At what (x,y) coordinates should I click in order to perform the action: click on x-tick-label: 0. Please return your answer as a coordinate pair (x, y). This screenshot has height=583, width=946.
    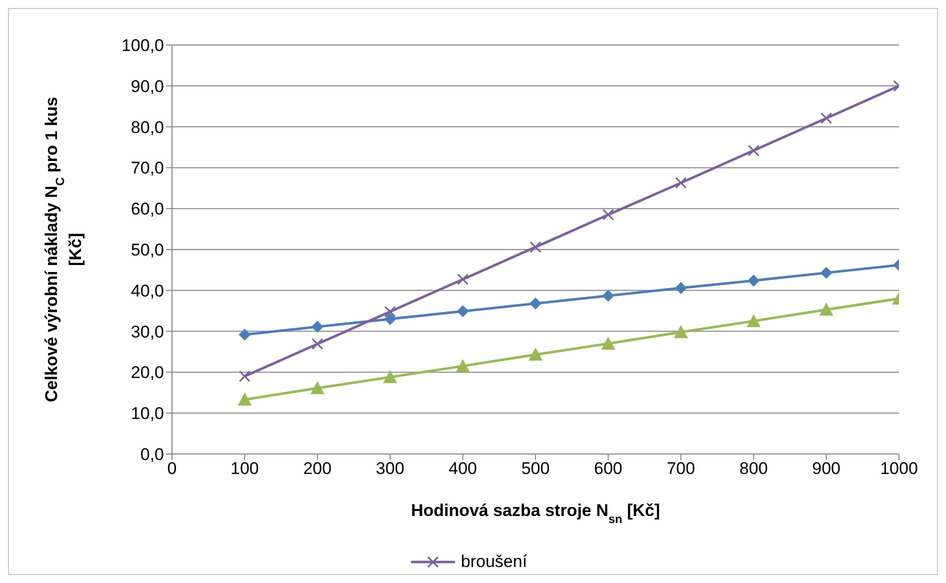
    Looking at the image, I should click on (172, 468).